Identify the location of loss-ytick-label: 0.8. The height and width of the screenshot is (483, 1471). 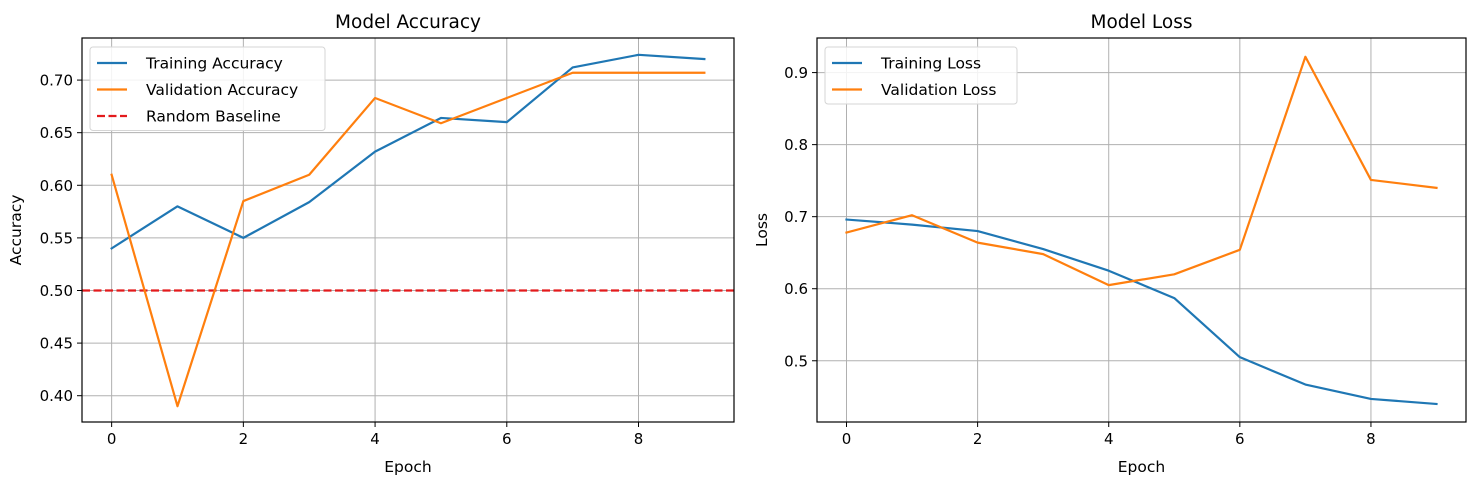
(796, 145).